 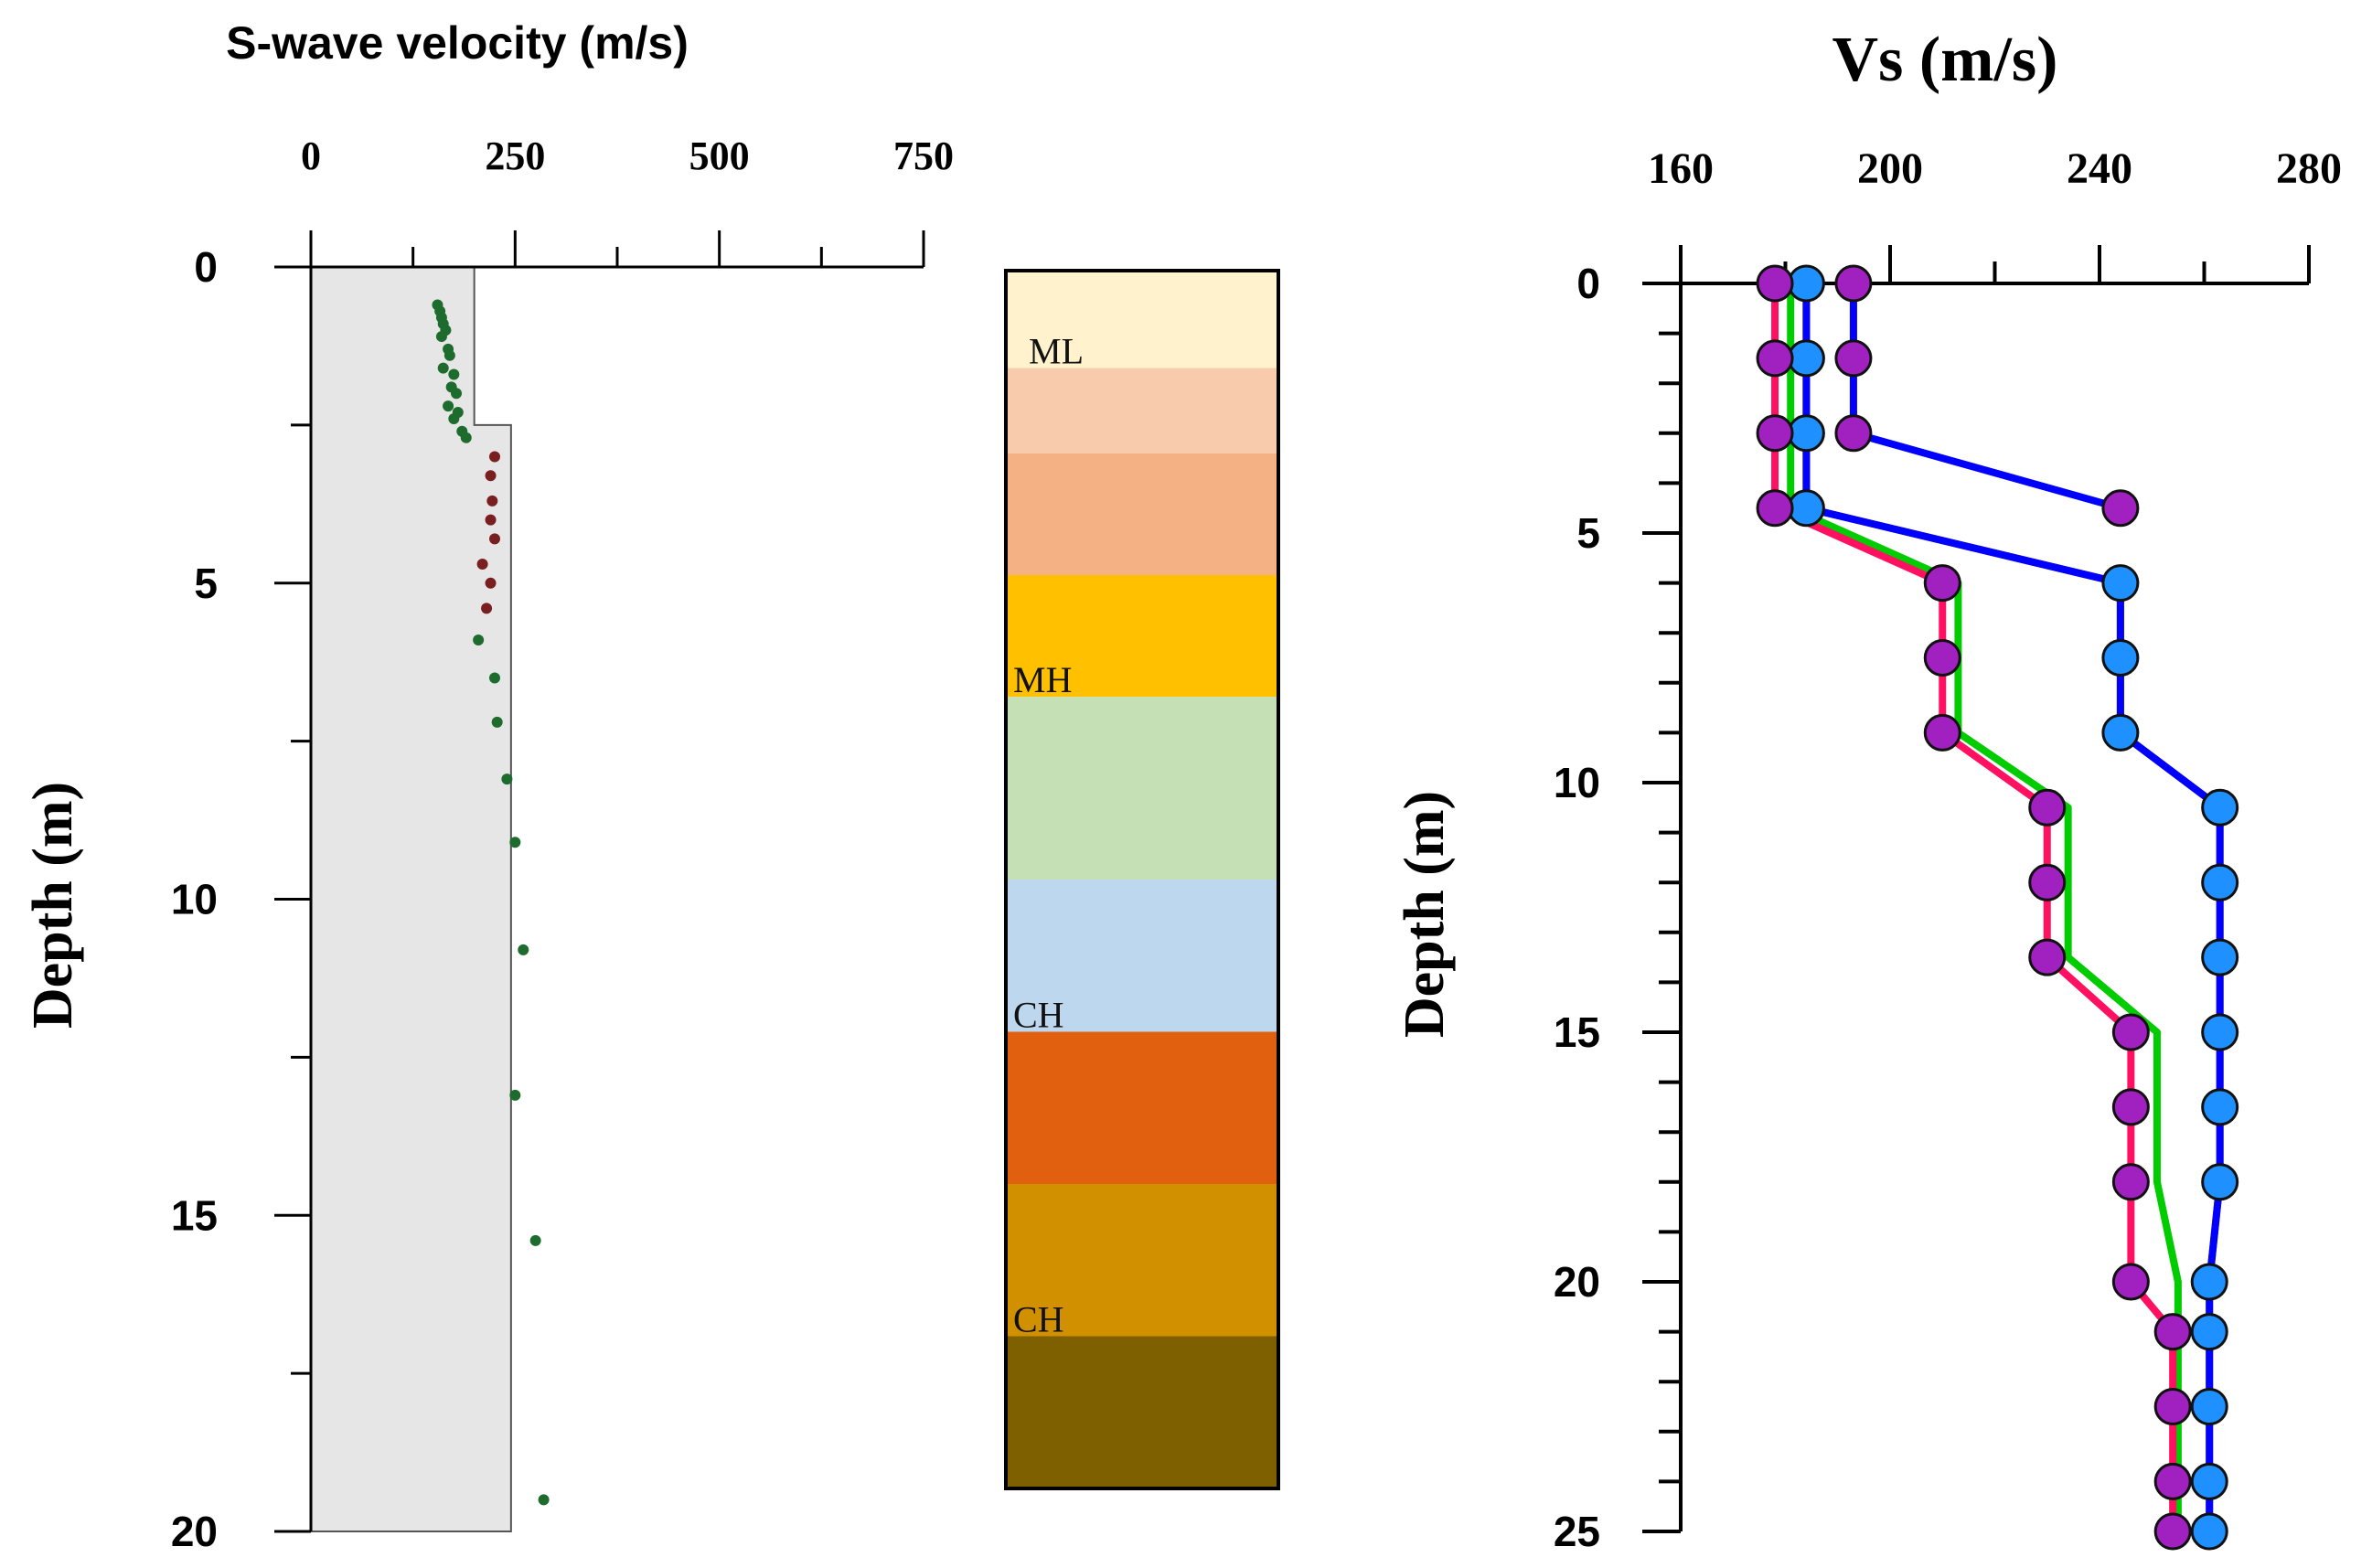 What do you see at coordinates (1577, 1032) in the screenshot?
I see `right-y-tick-label: 15` at bounding box center [1577, 1032].